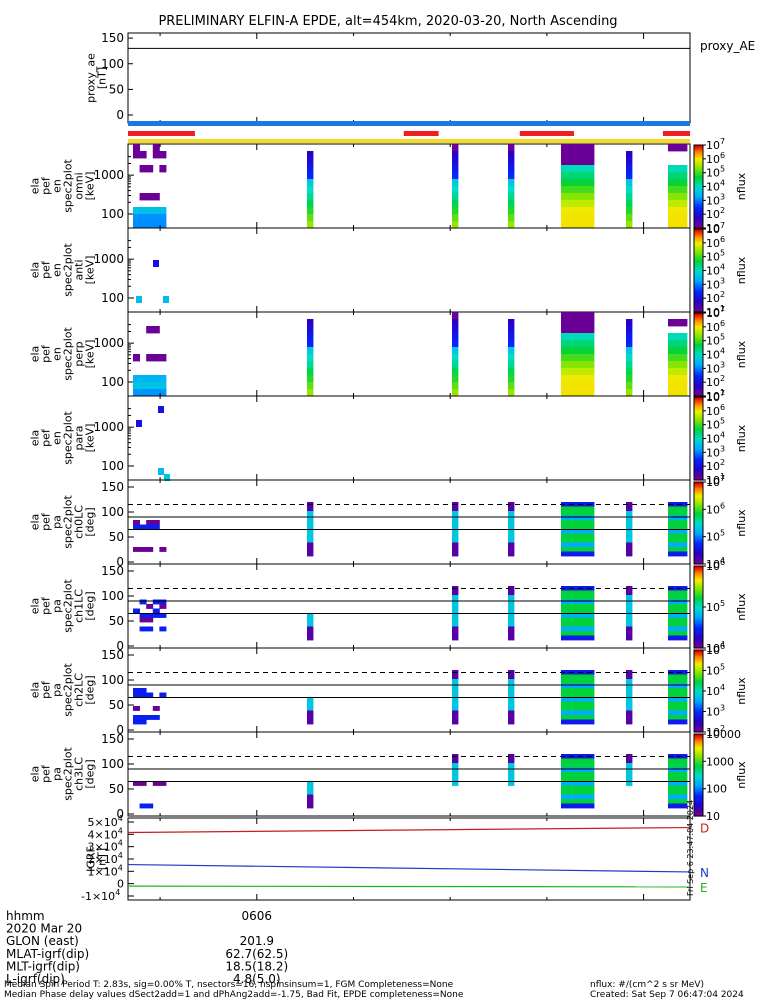 The width and height of the screenshot is (775, 1000). I want to click on y-tick-label: 100, so click(112, 764).